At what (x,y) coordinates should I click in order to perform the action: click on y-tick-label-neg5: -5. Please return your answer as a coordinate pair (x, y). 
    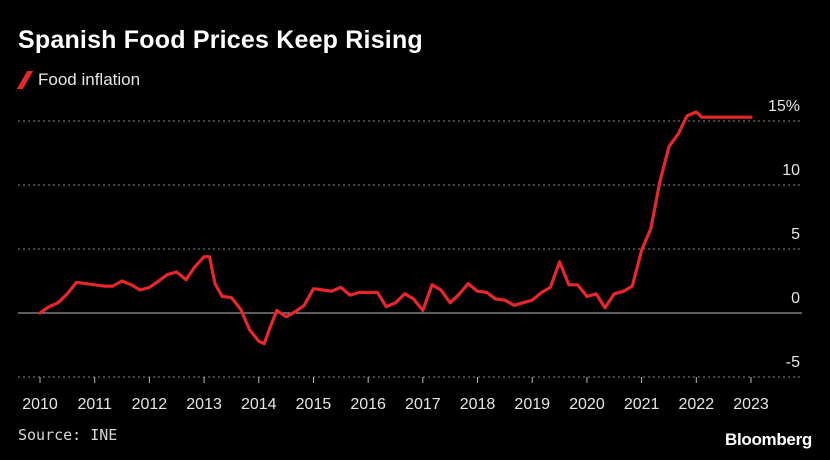
    Looking at the image, I should click on (793, 362).